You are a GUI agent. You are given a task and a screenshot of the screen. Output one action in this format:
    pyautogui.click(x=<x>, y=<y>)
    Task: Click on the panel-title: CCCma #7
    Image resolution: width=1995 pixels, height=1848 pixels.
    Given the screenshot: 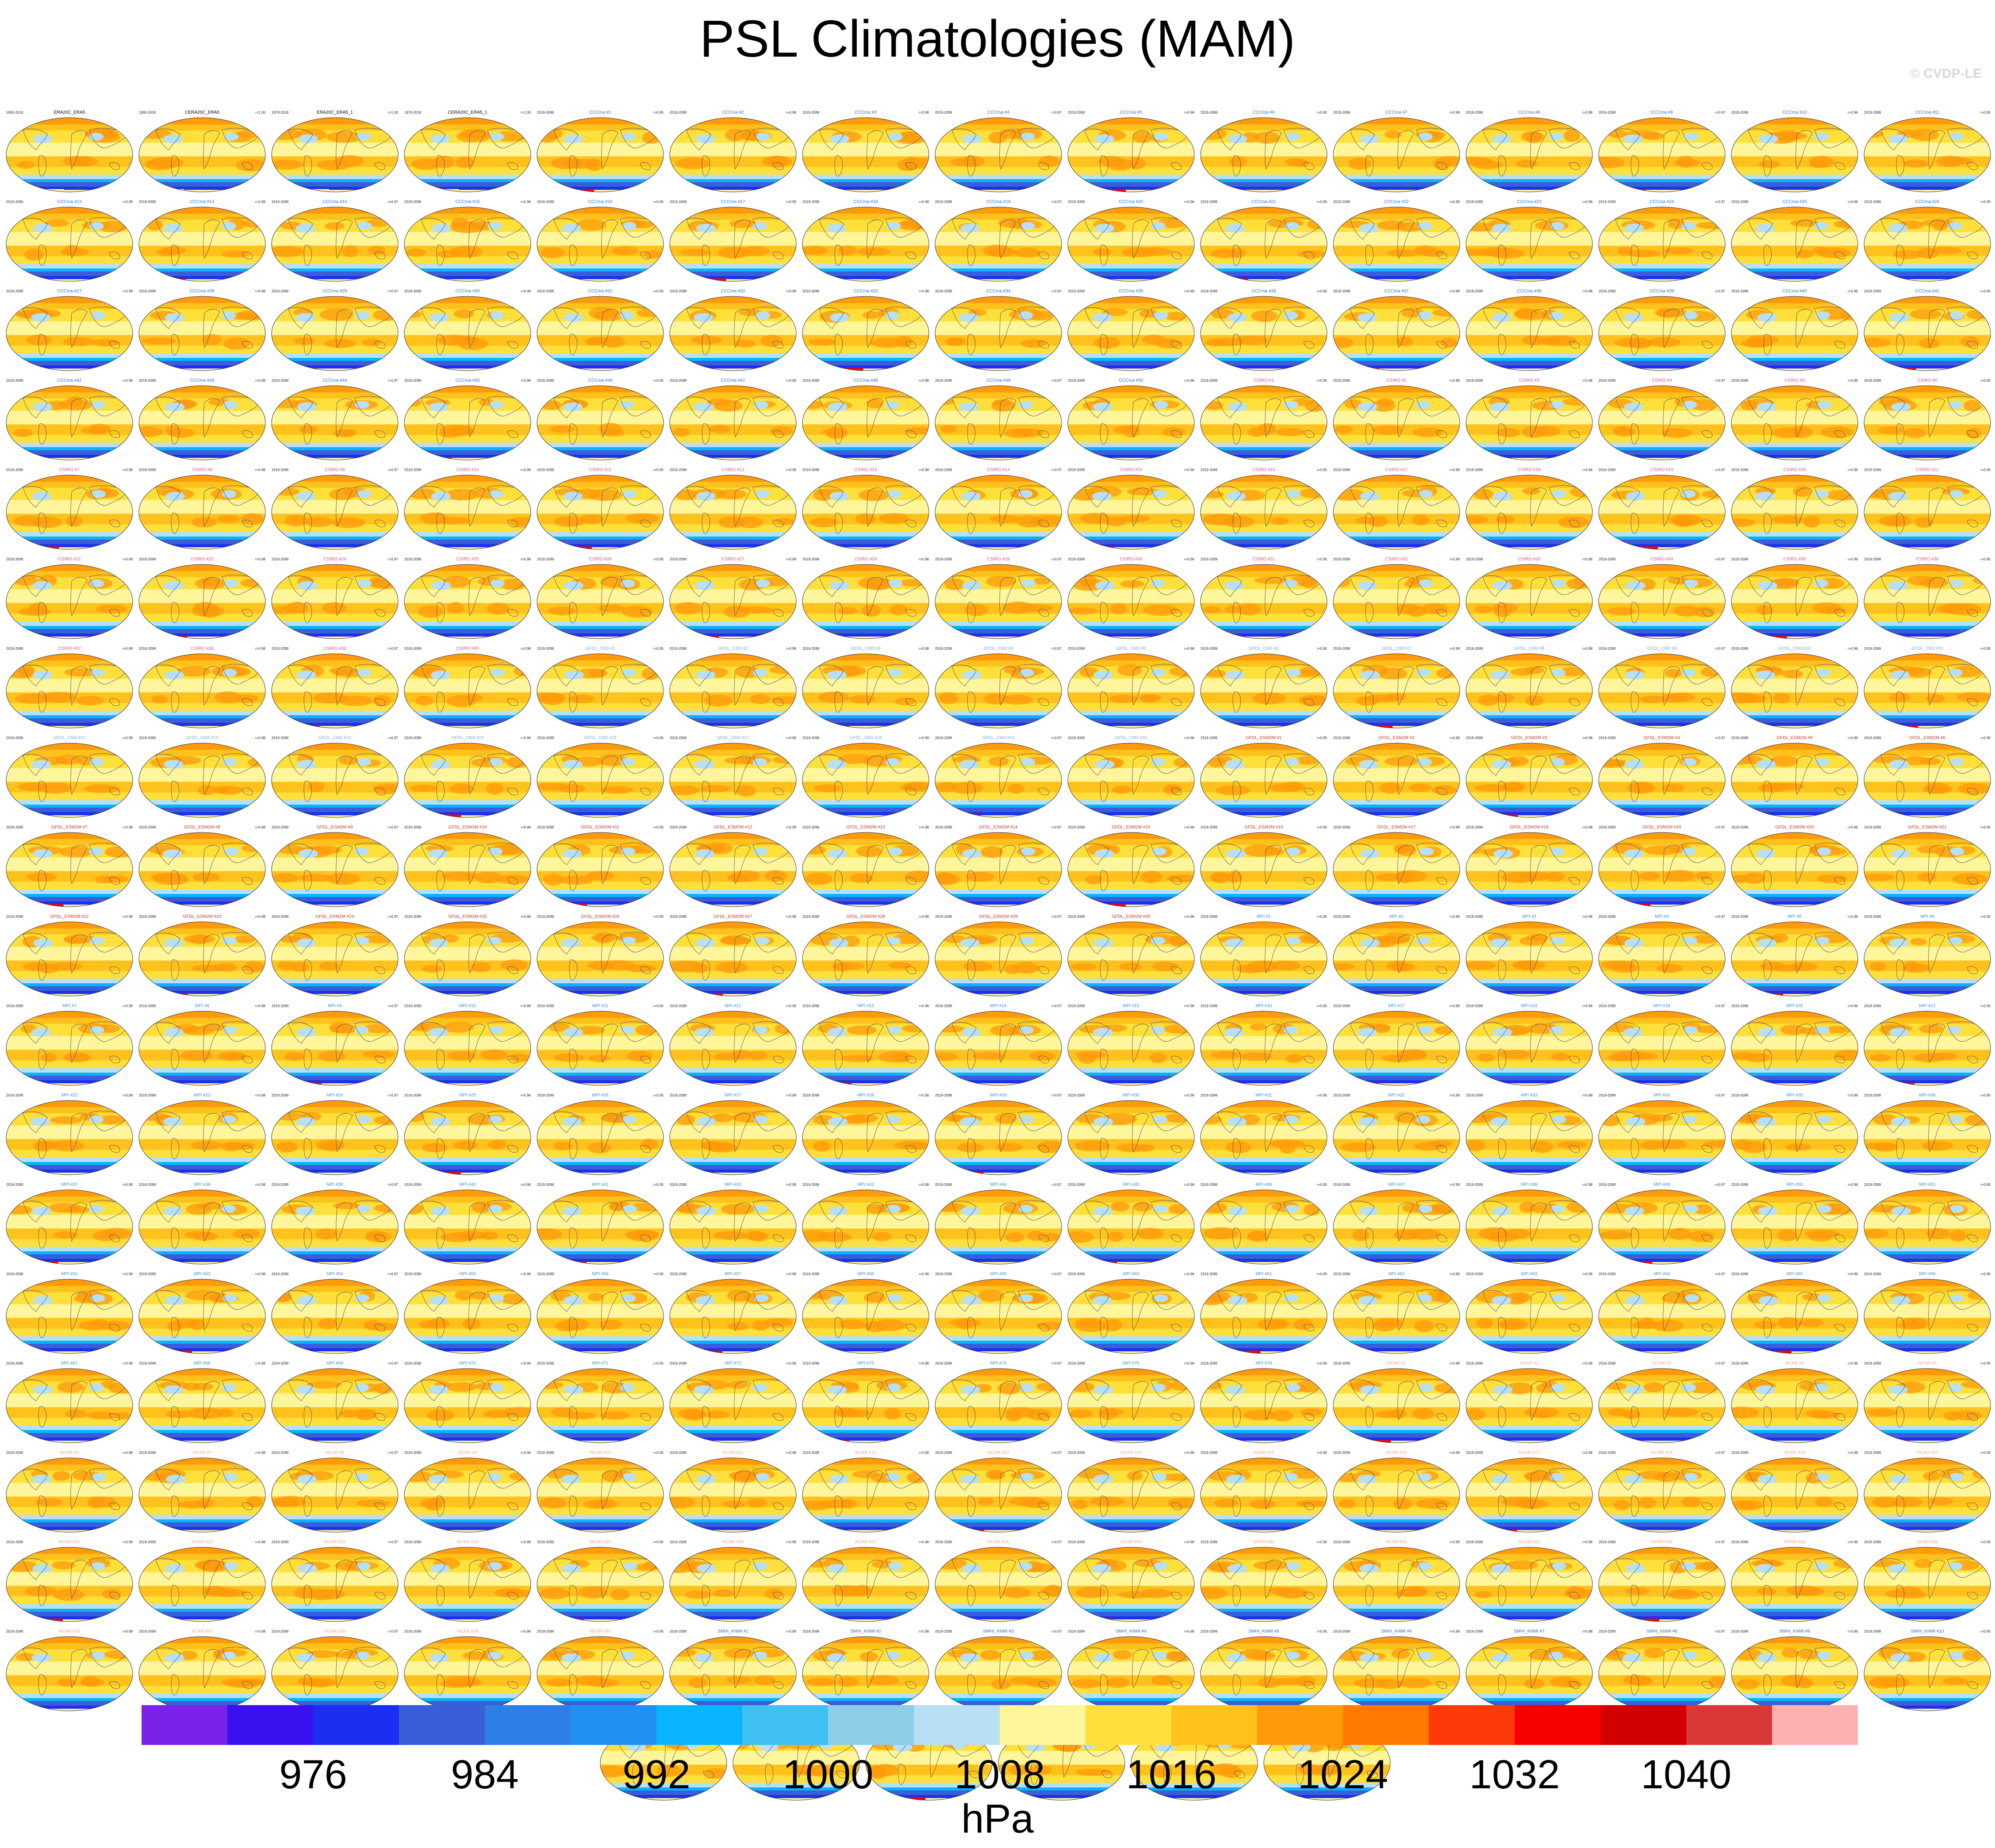 What is the action you would take?
    pyautogui.click(x=1396, y=112)
    